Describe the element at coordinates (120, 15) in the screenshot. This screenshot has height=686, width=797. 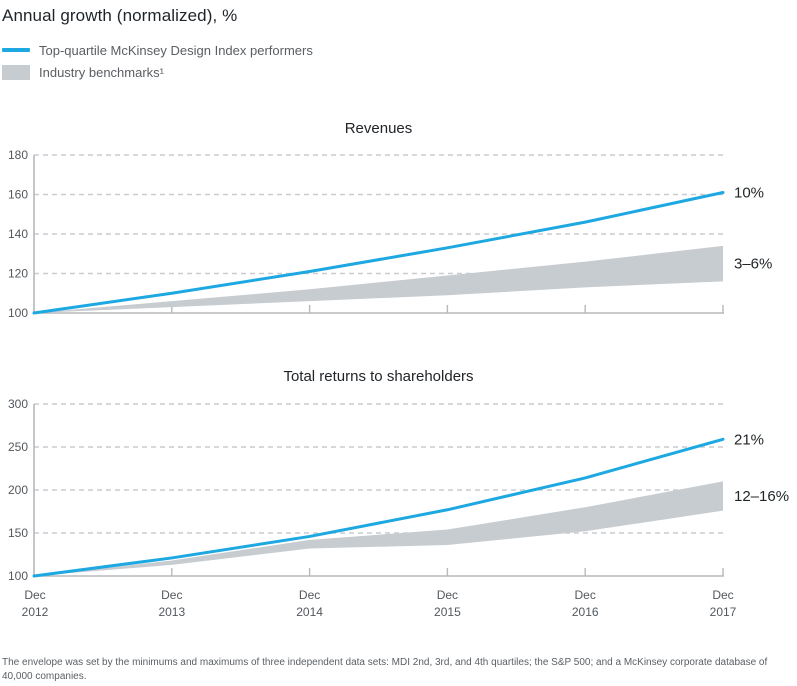
I see `page-title: Annual growth (normalized), %` at that location.